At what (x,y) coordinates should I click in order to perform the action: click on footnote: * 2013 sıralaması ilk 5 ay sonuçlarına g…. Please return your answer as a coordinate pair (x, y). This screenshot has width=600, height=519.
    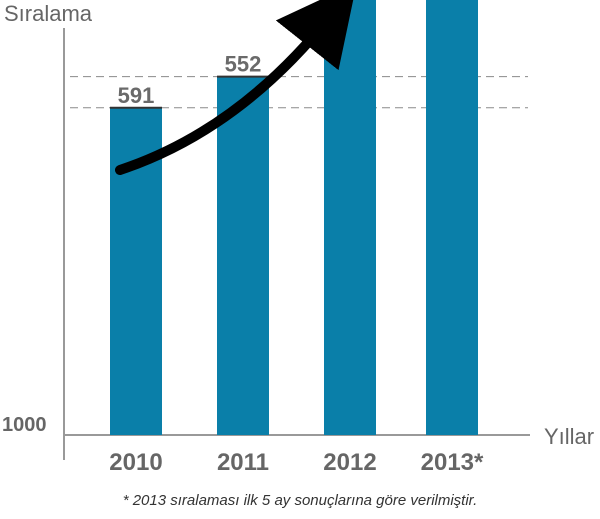
    Looking at the image, I should click on (300, 500).